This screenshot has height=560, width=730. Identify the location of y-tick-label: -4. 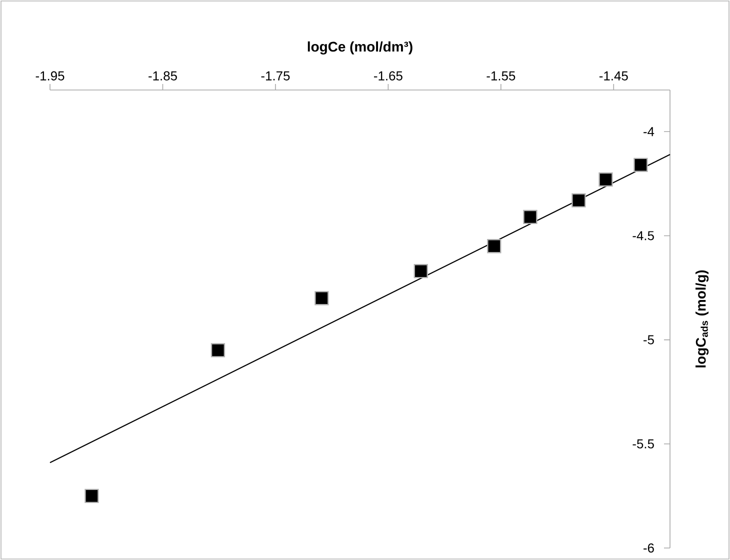
(649, 131).